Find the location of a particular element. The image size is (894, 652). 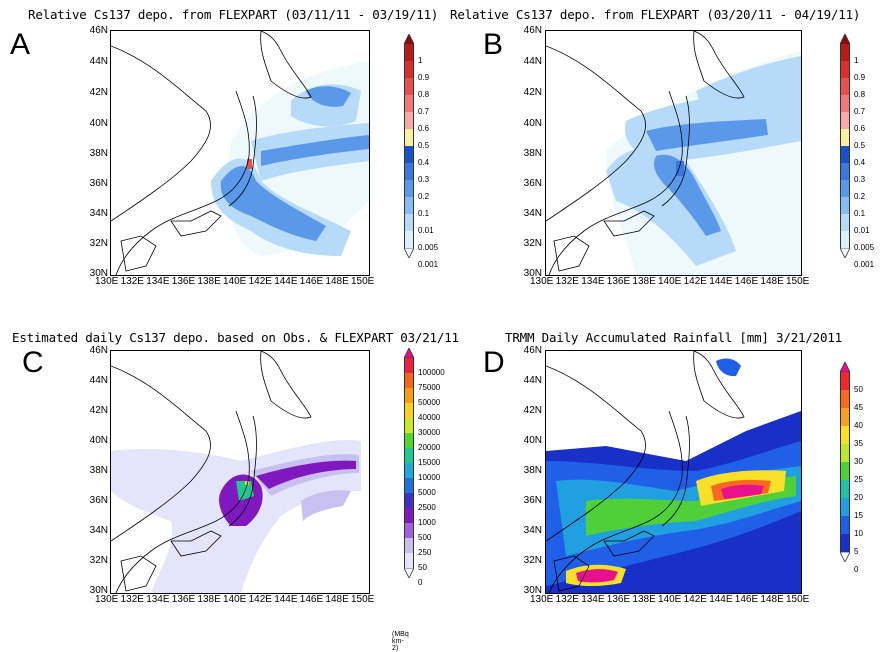

panel-c-lon-136: 136E is located at coordinates (183, 599).